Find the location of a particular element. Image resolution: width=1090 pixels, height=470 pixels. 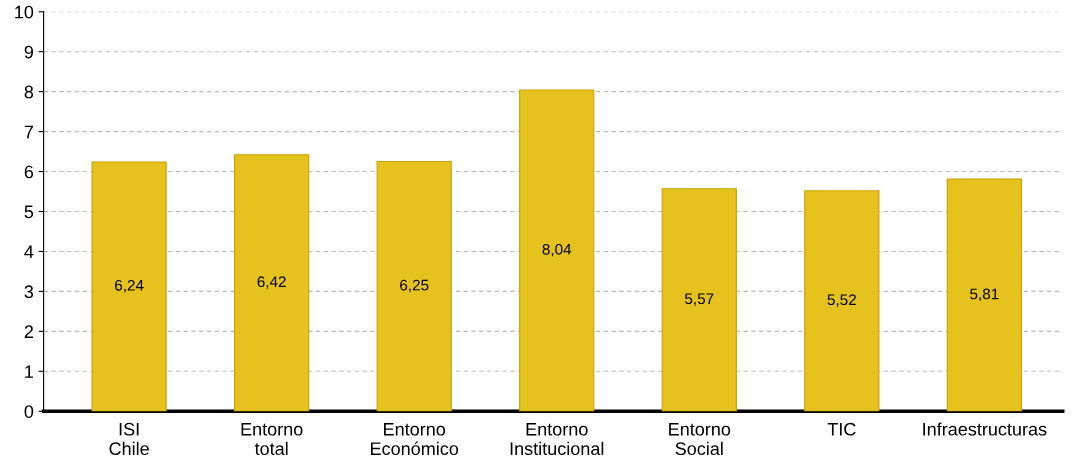

data-label: 8,04 is located at coordinates (557, 250).